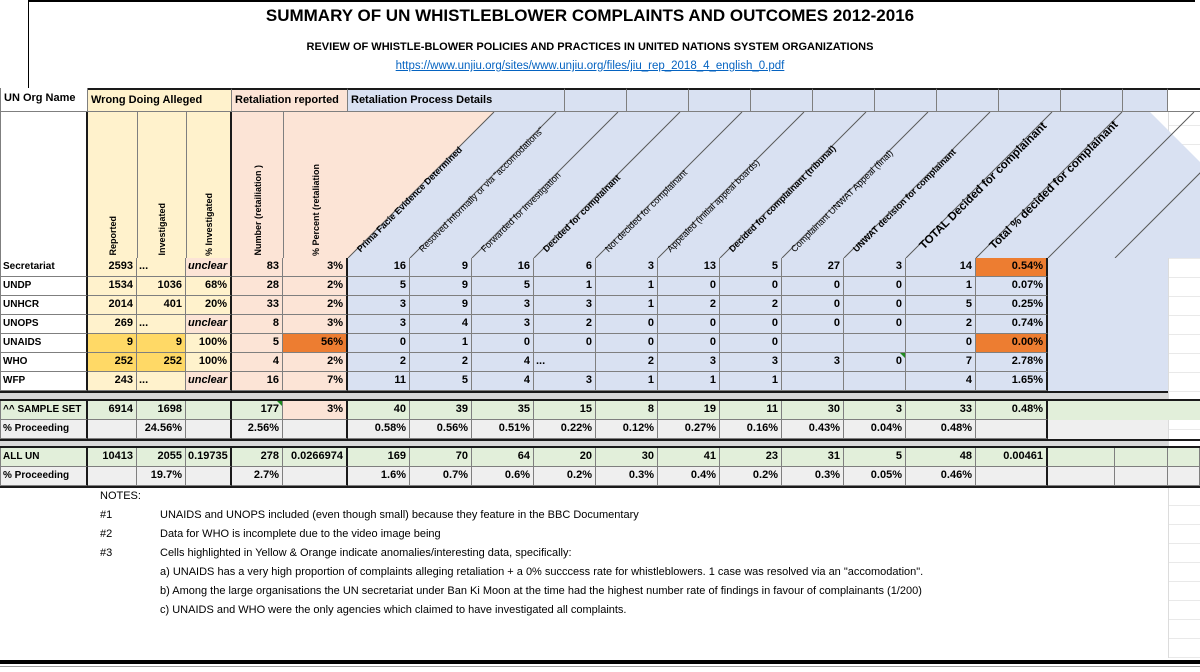 Image resolution: width=1200 pixels, height=672 pixels. I want to click on table-cell: 4, so click(503, 381).